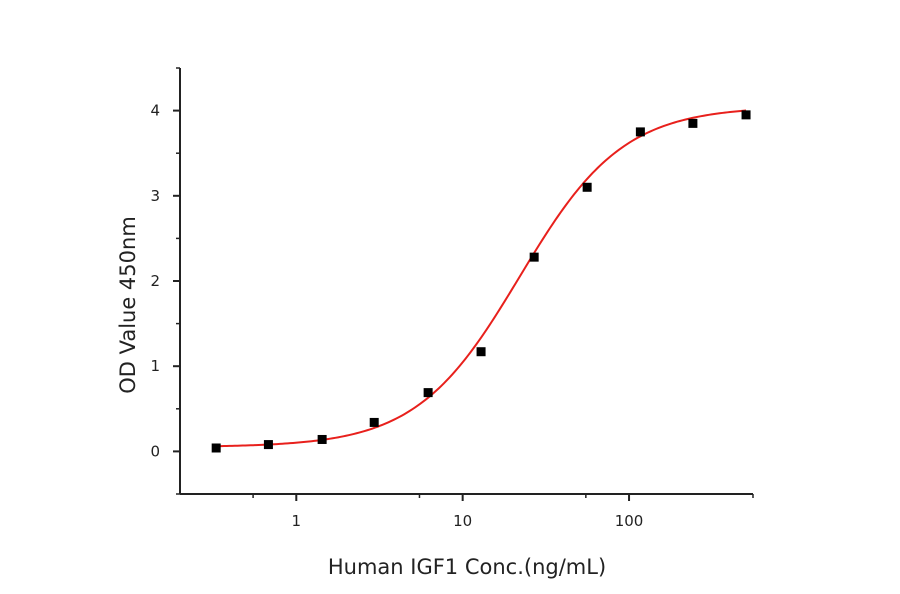 Image resolution: width=900 pixels, height=594 pixels. Describe the element at coordinates (467, 567) in the screenshot. I see `x-axis-label: Human IGF1 Conc.(ng/mL)` at that location.